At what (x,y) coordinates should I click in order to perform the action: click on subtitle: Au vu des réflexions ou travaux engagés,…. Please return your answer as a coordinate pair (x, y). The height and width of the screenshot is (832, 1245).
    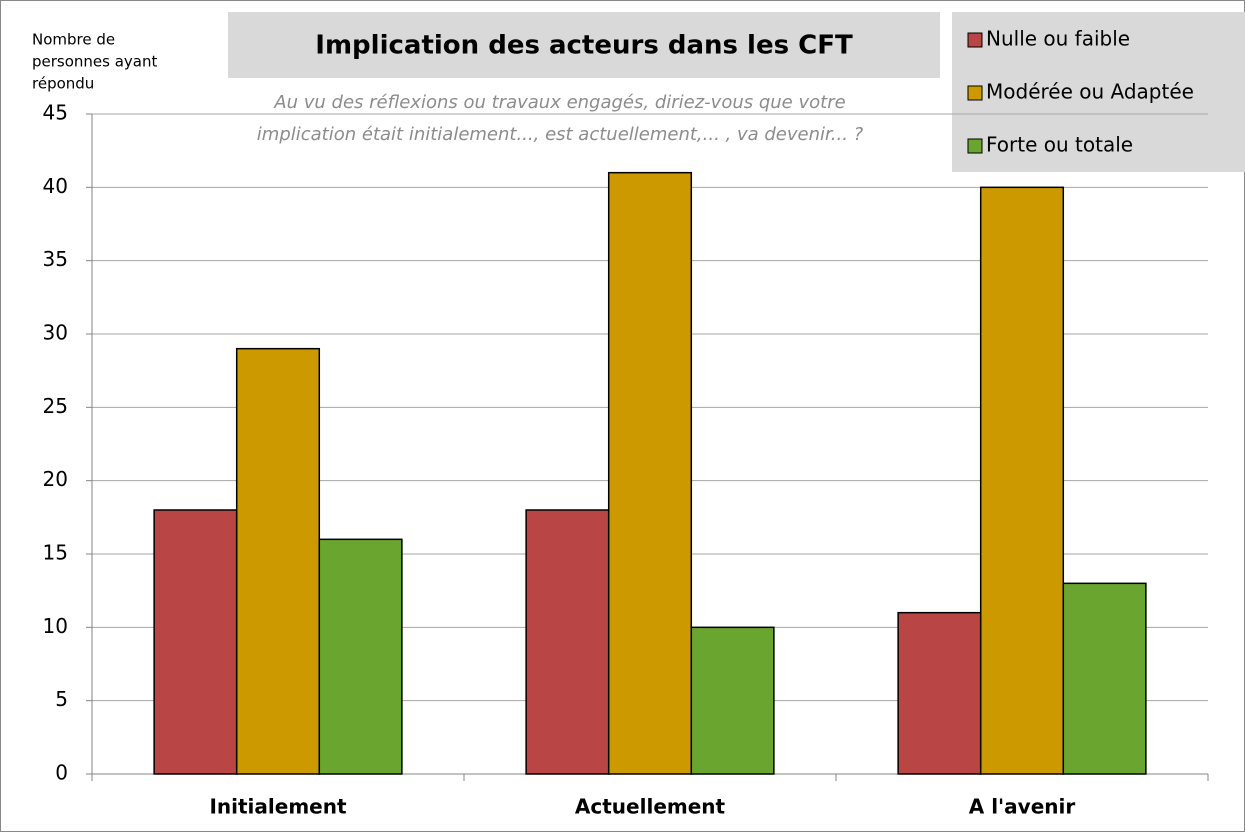
    Looking at the image, I should click on (559, 102).